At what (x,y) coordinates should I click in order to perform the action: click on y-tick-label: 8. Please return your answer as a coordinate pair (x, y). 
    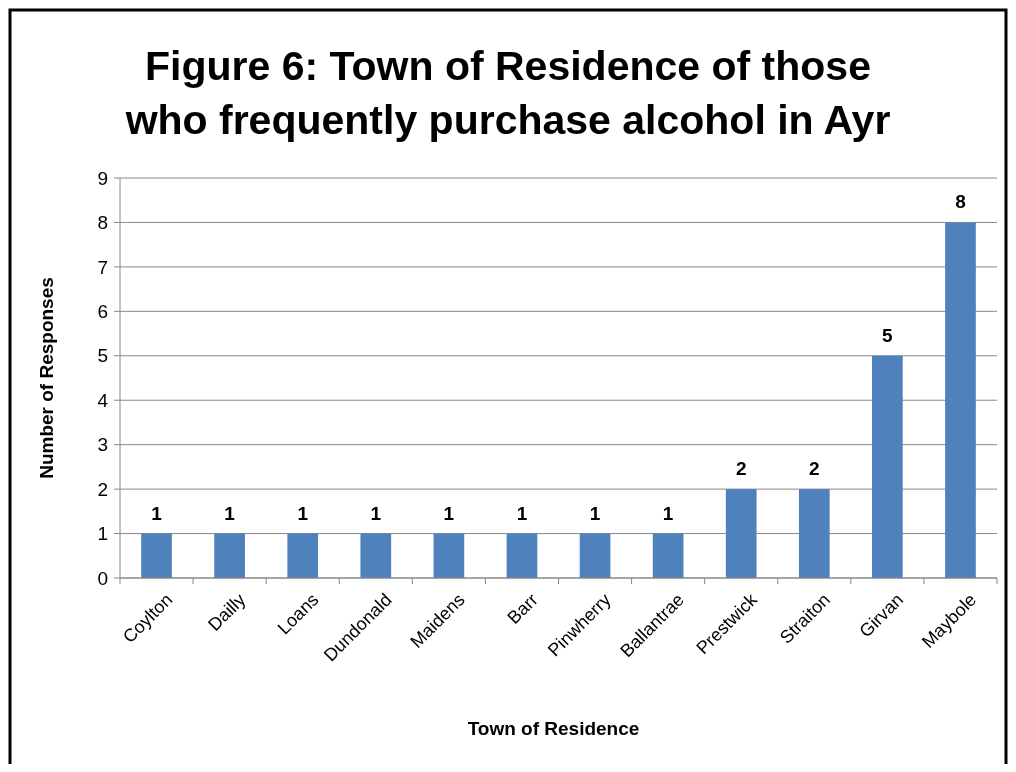
    Looking at the image, I should click on (102, 223).